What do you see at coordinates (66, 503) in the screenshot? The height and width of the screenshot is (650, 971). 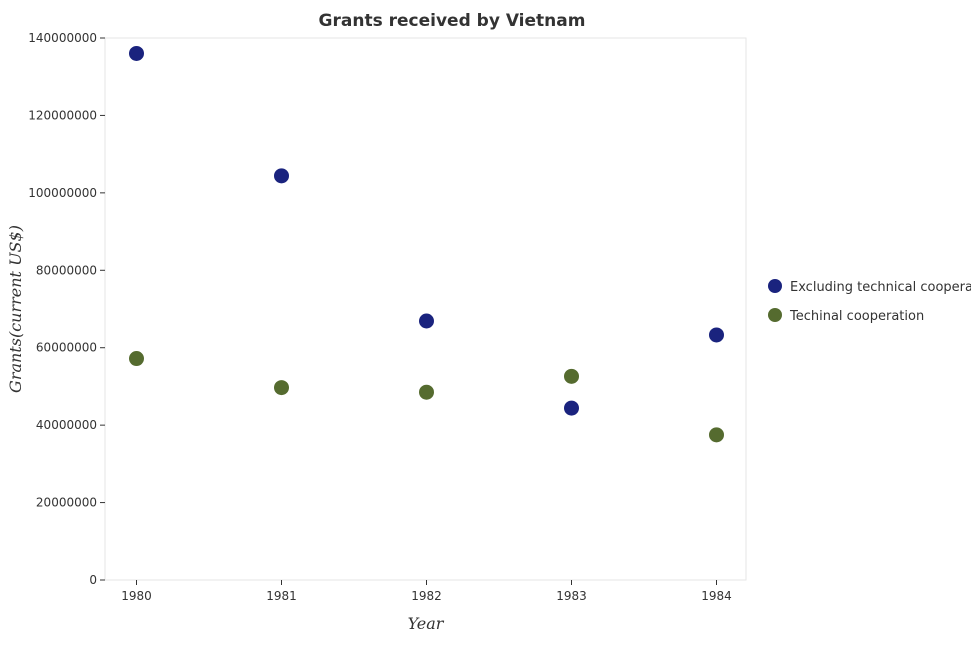 I see `y-tick-label: 20000000` at bounding box center [66, 503].